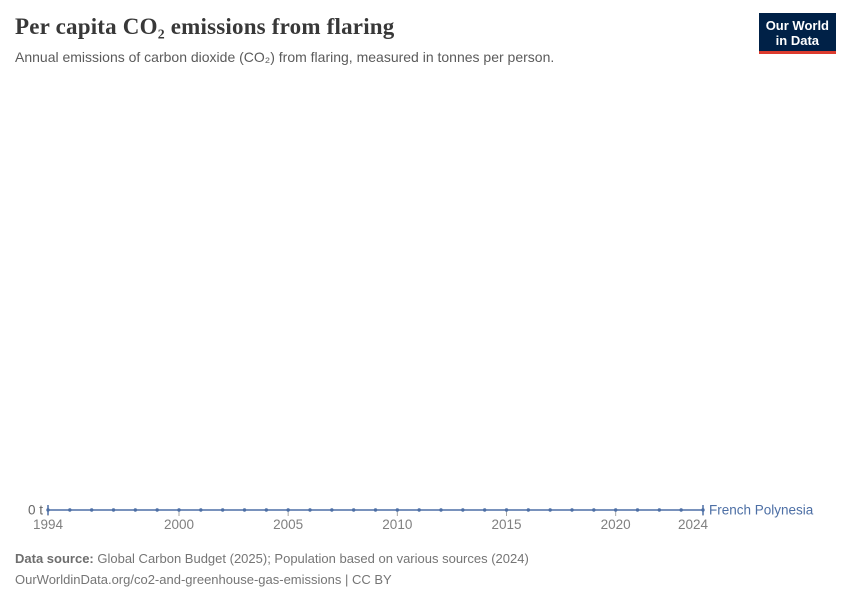 The image size is (850, 600). Describe the element at coordinates (397, 524) in the screenshot. I see `x-axis-tick-label: 2010` at that location.